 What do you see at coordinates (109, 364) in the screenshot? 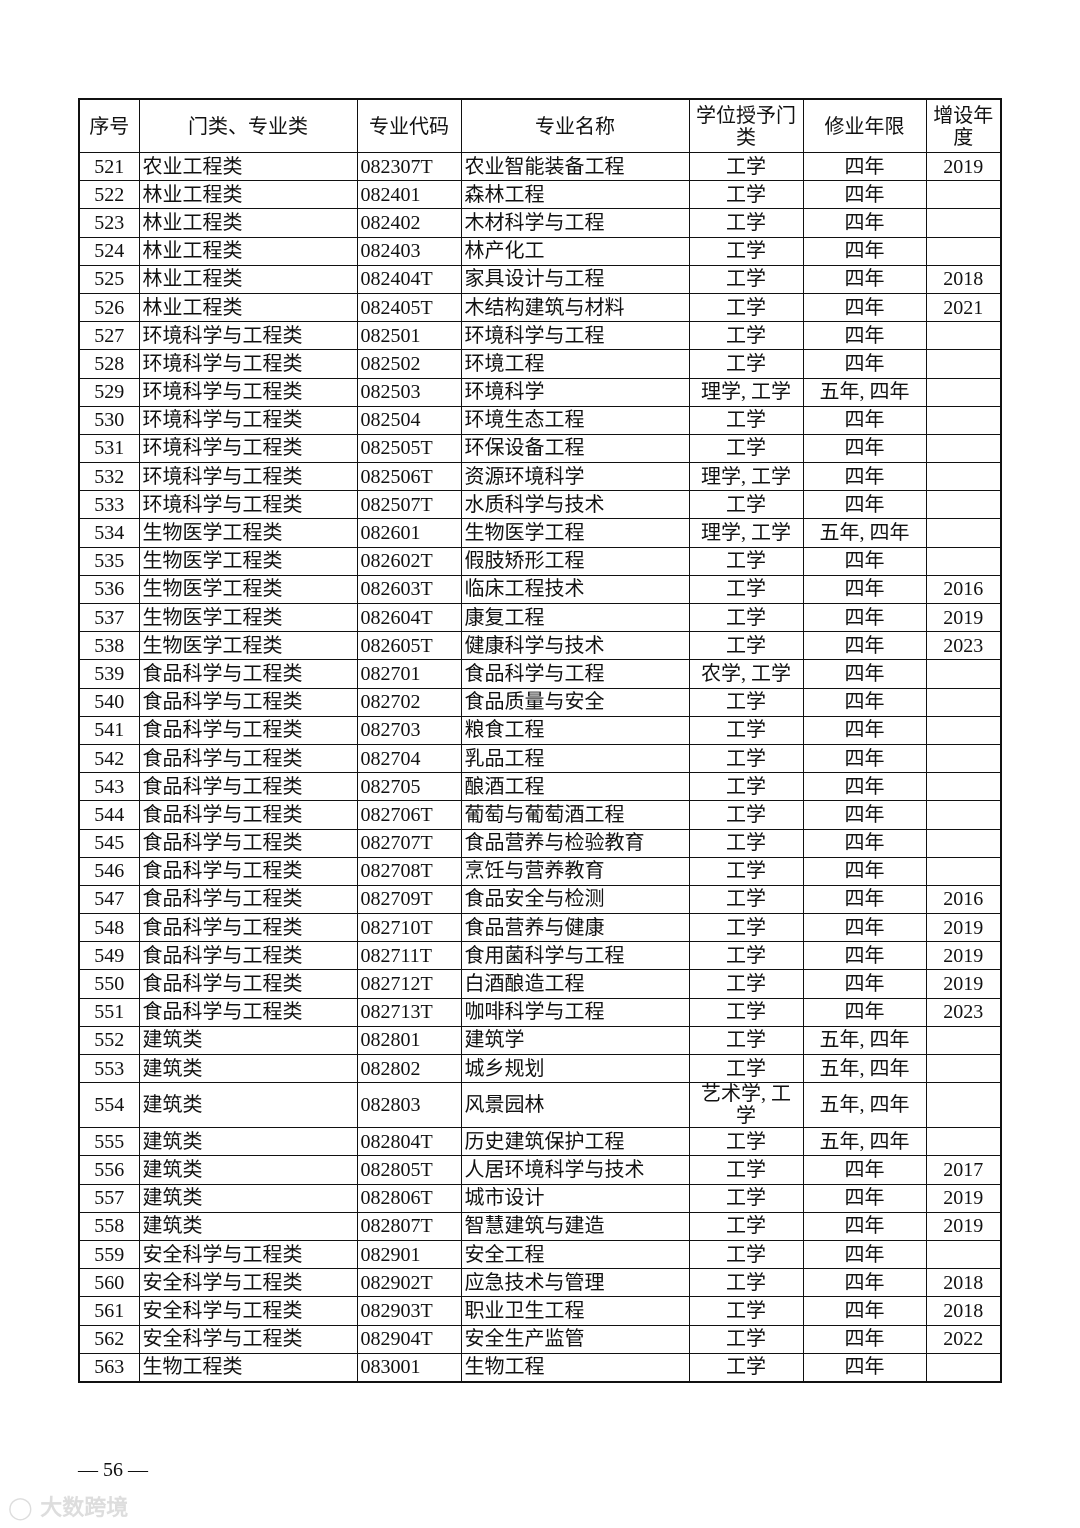
I see `cell-index: 528` at bounding box center [109, 364].